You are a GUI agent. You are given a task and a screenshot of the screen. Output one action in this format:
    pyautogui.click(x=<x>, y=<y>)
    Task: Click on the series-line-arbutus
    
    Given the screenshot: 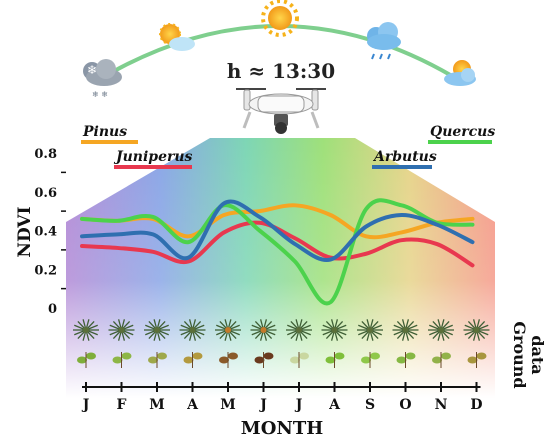 What is the action you would take?
    pyautogui.click(x=277, y=231)
    